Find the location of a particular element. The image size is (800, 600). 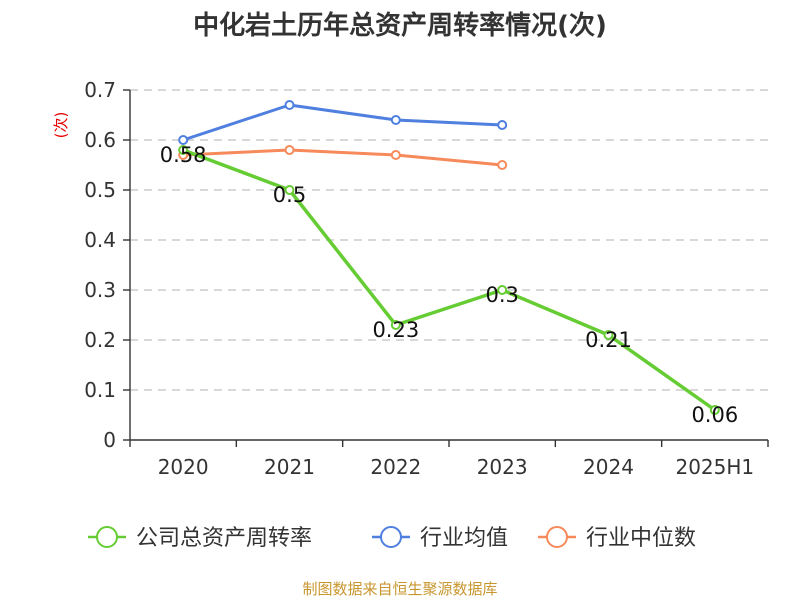

x-tick-label: 2021 is located at coordinates (289, 467).